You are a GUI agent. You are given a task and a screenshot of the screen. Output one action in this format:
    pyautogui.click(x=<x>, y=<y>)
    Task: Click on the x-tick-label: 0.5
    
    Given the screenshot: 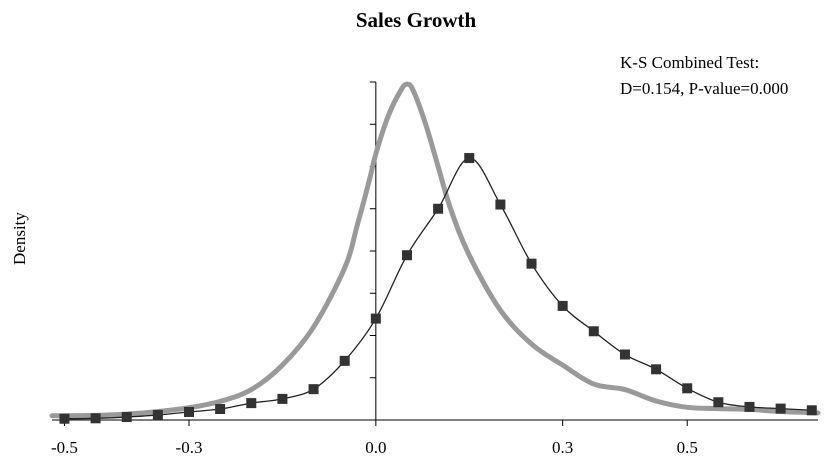 What is the action you would take?
    pyautogui.click(x=687, y=447)
    